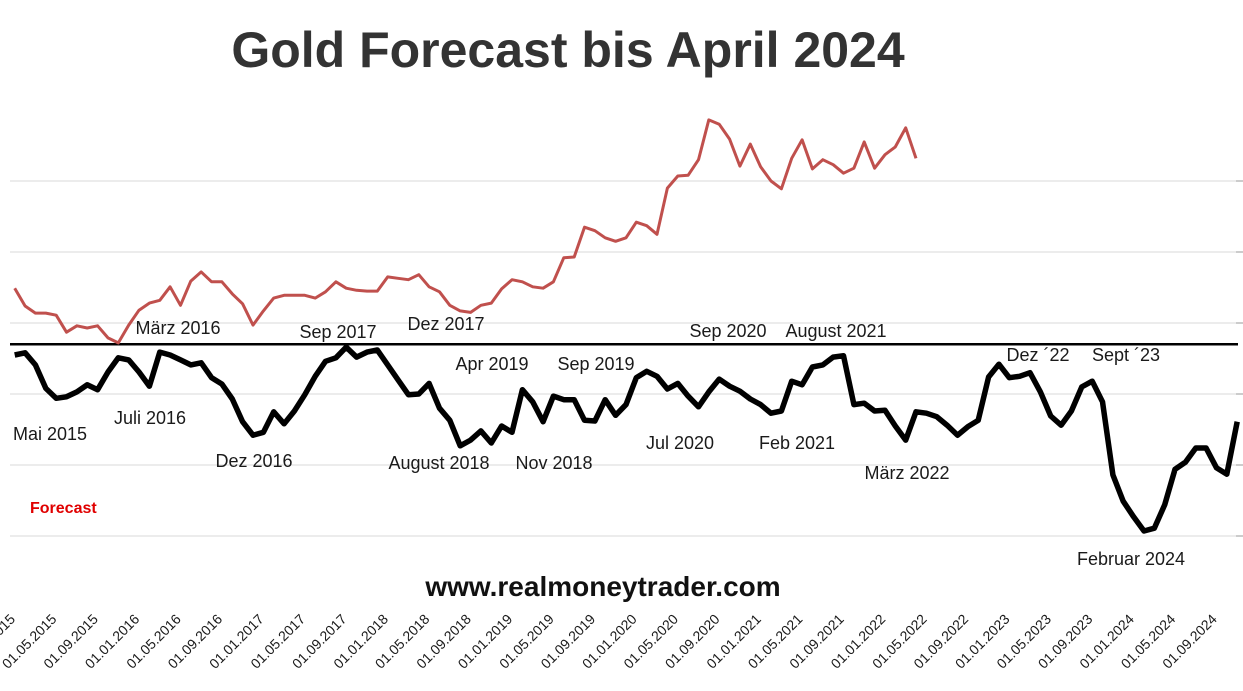  I want to click on annotation: August 2021, so click(835, 331).